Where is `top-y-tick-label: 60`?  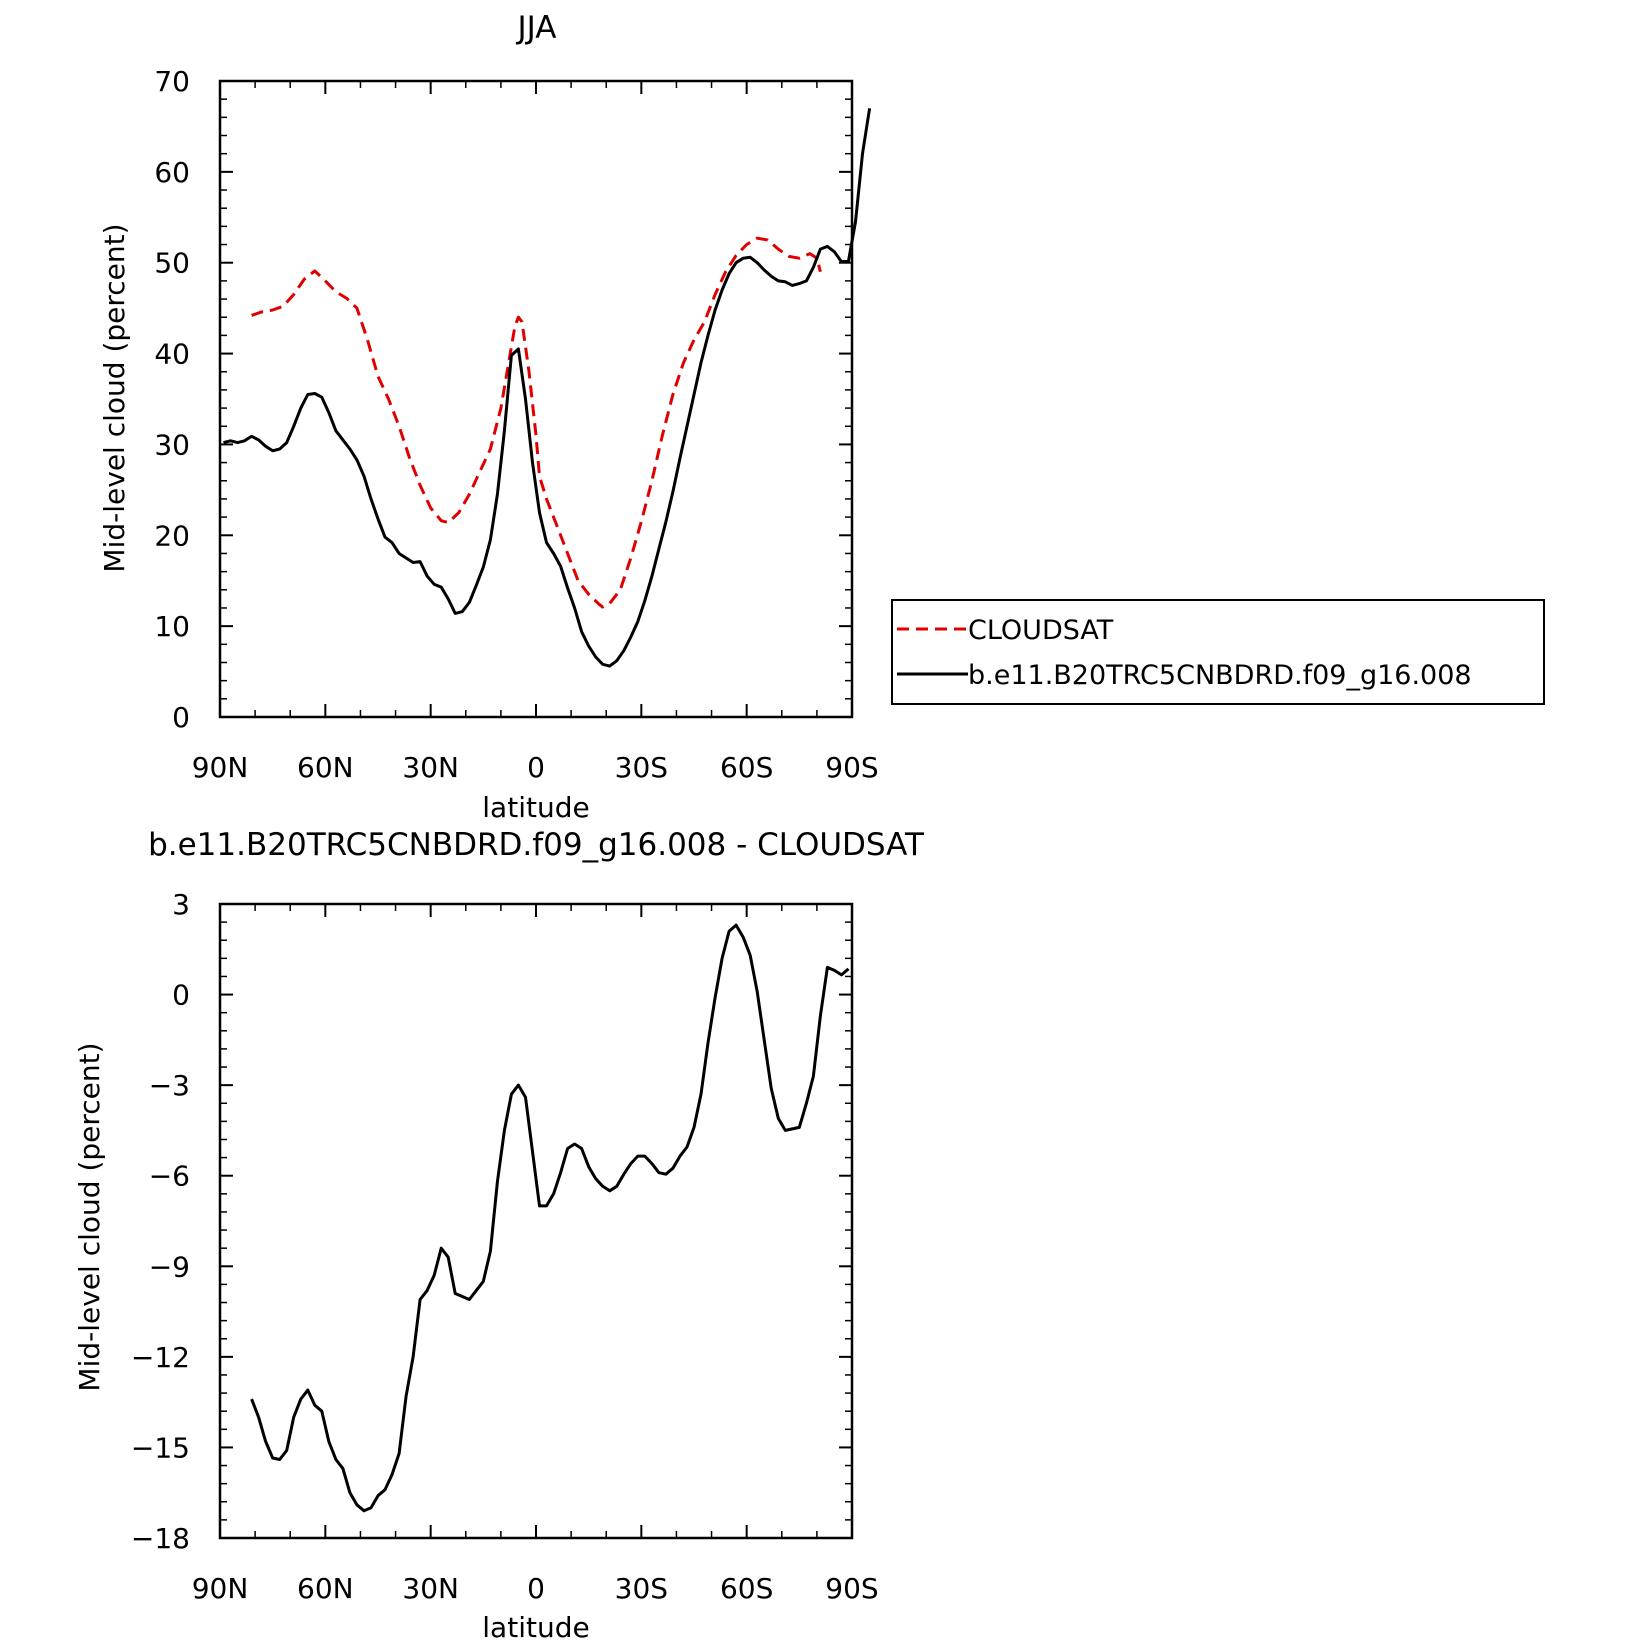
top-y-tick-label: 60 is located at coordinates (172, 172).